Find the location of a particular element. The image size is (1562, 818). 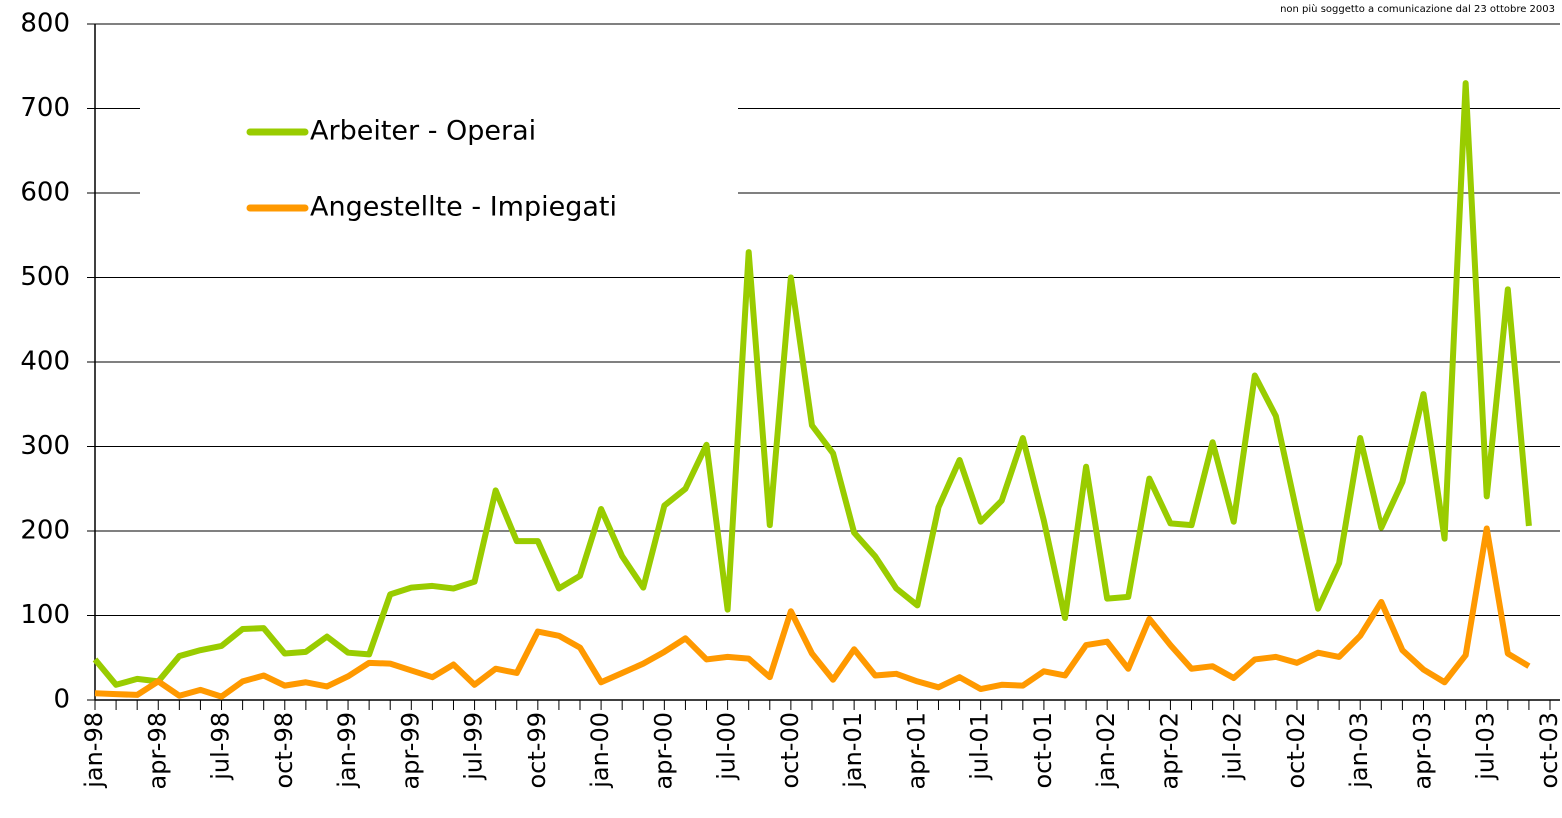

x-tick-label: oct-99 is located at coordinates (537, 750).